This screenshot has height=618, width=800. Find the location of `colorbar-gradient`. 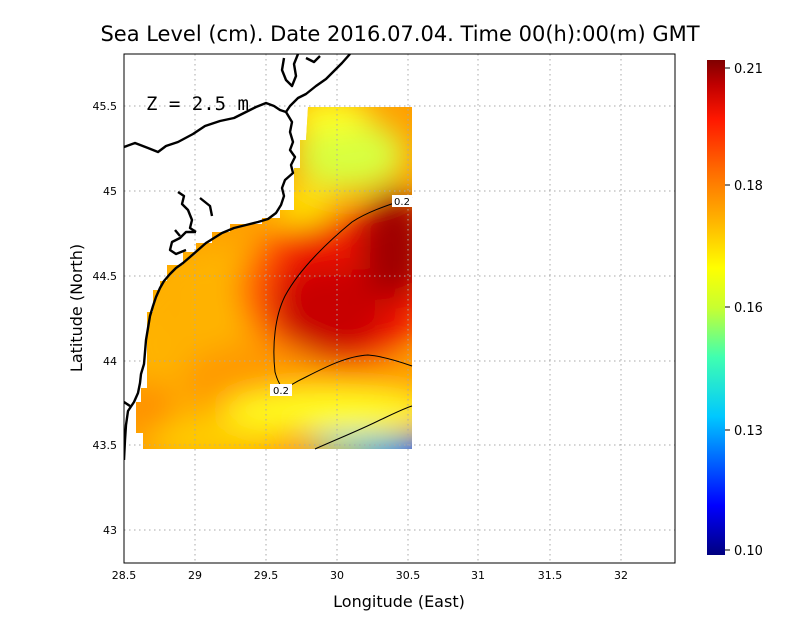

colorbar-gradient is located at coordinates (716, 307).